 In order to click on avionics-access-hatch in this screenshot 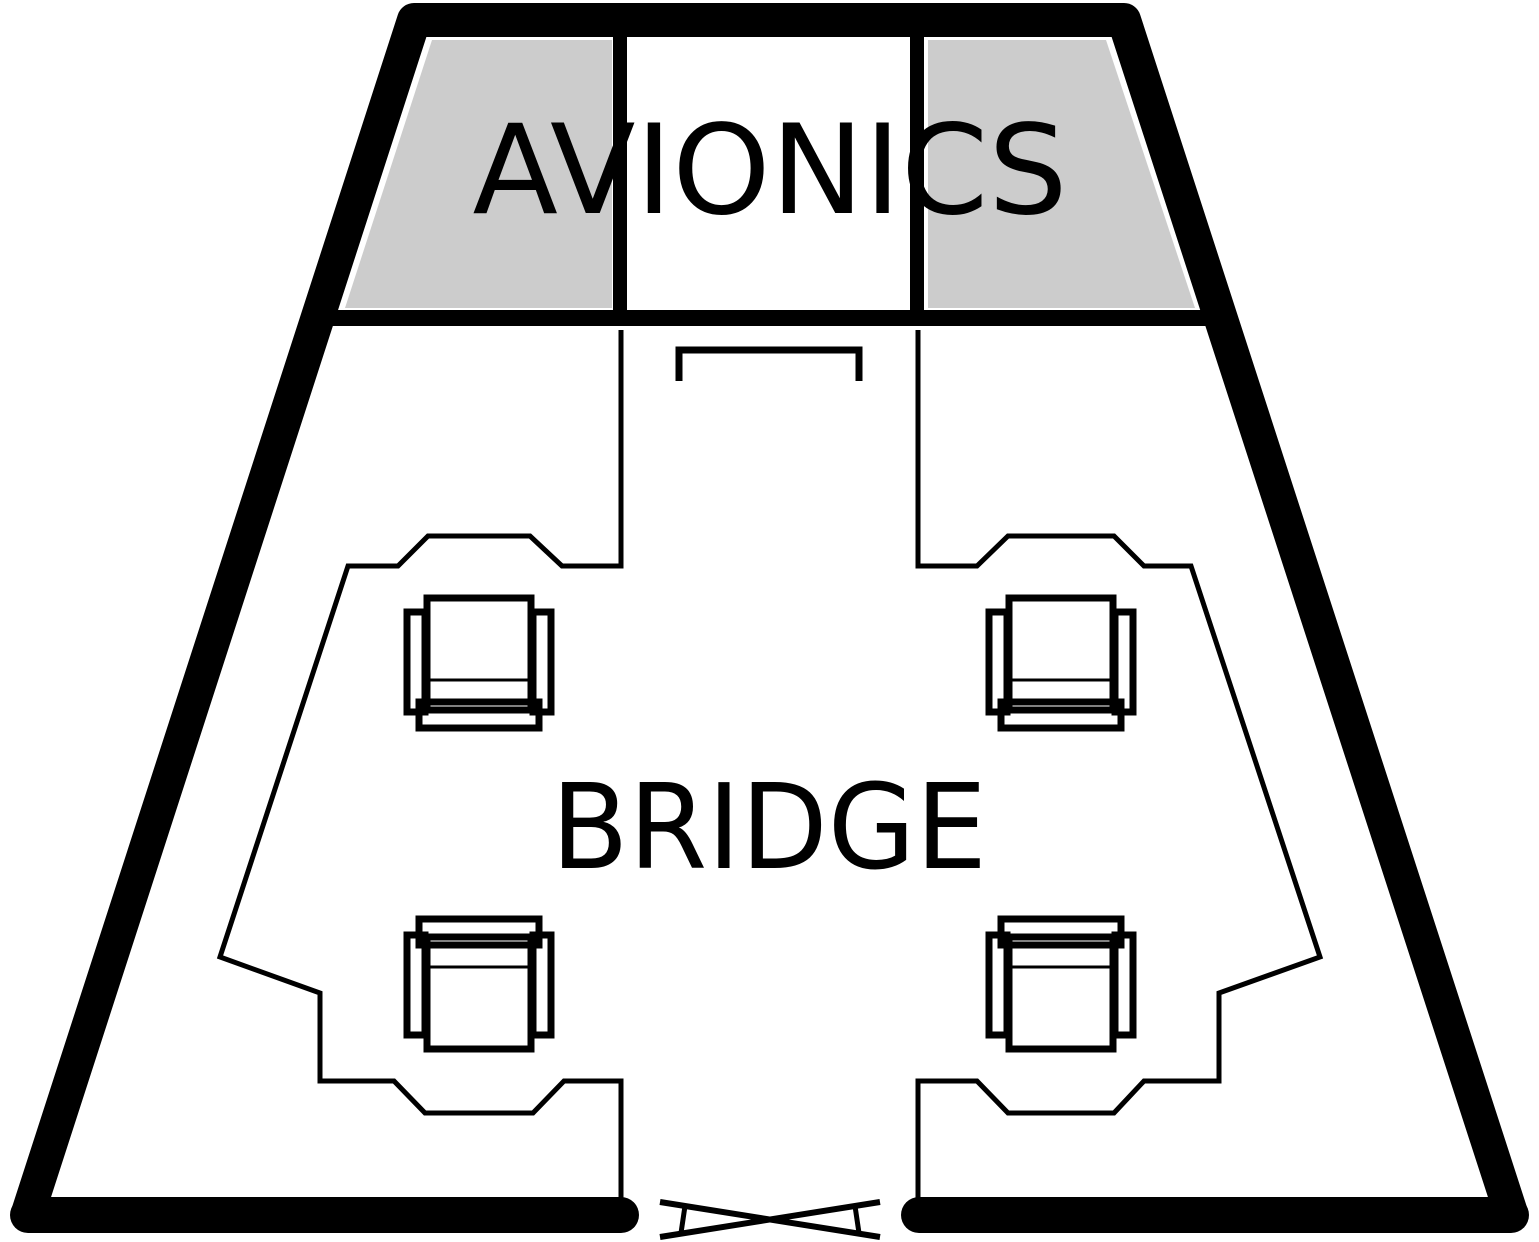, I will do `click(769, 363)`.